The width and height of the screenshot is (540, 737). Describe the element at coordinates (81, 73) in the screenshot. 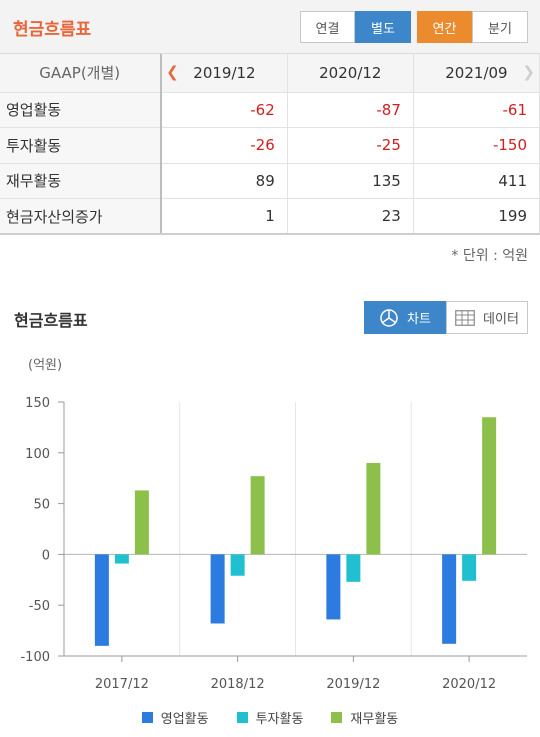

I see `basis-label: GAAP(개별)` at that location.